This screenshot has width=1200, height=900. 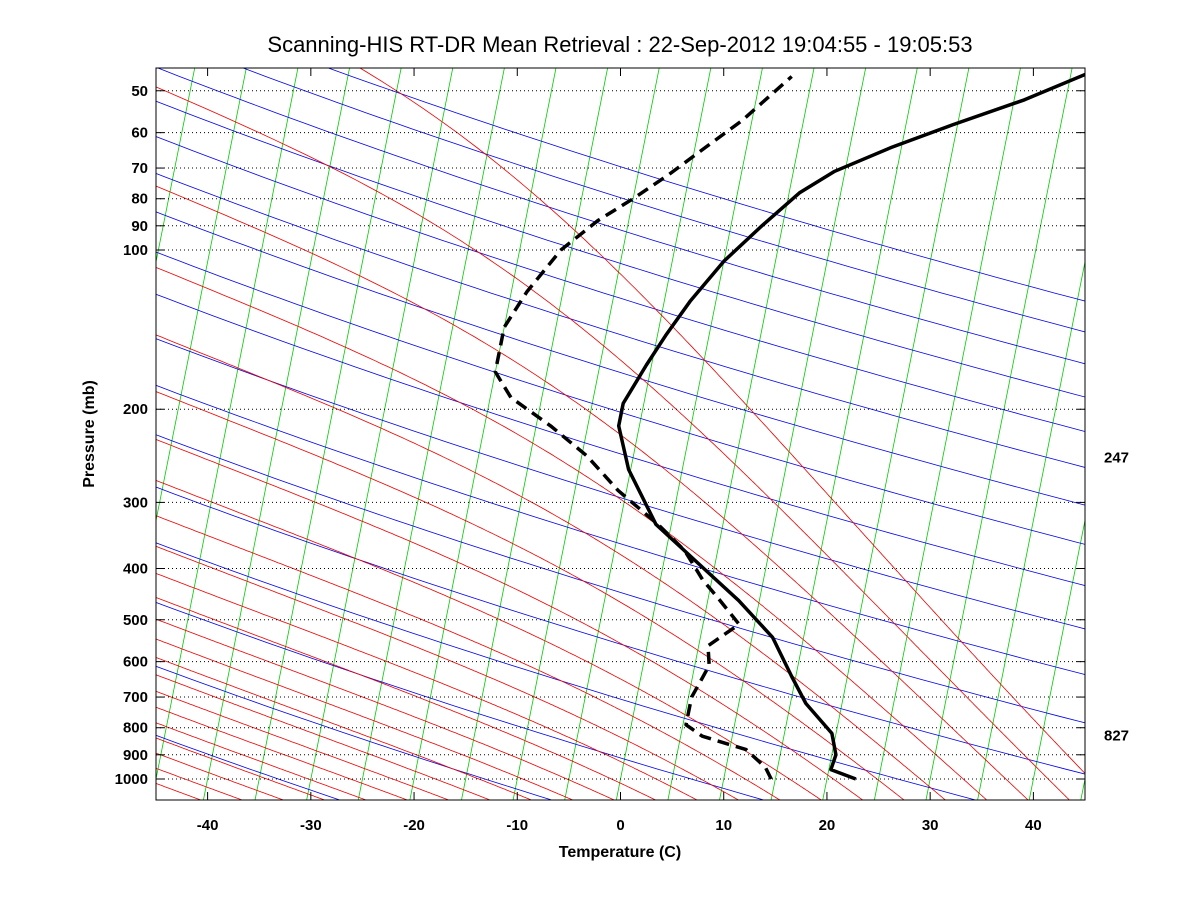 What do you see at coordinates (414, 825) in the screenshot?
I see `x-tick-label--20: -20` at bounding box center [414, 825].